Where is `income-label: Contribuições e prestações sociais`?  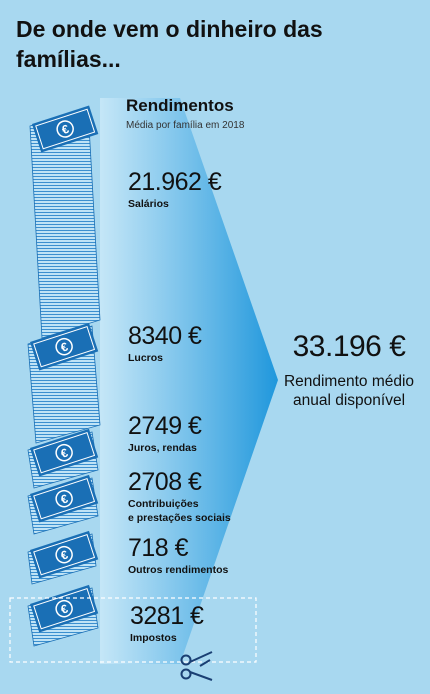 income-label: Contribuições e prestações sociais is located at coordinates (179, 511).